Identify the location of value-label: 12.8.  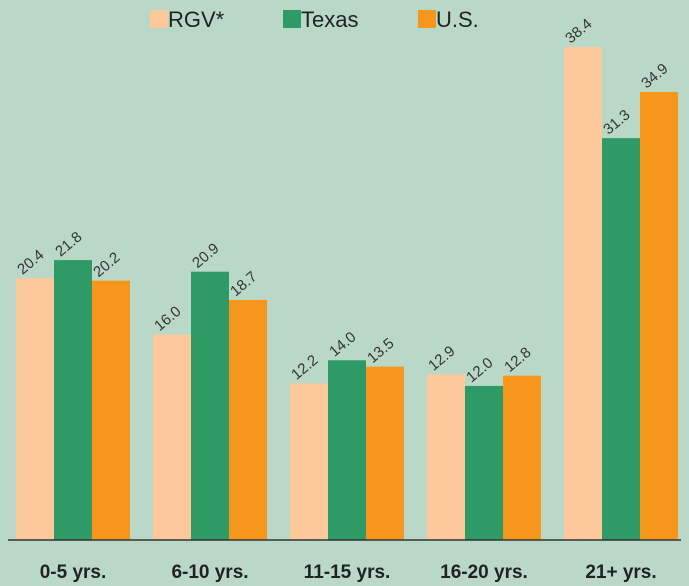
(517, 360).